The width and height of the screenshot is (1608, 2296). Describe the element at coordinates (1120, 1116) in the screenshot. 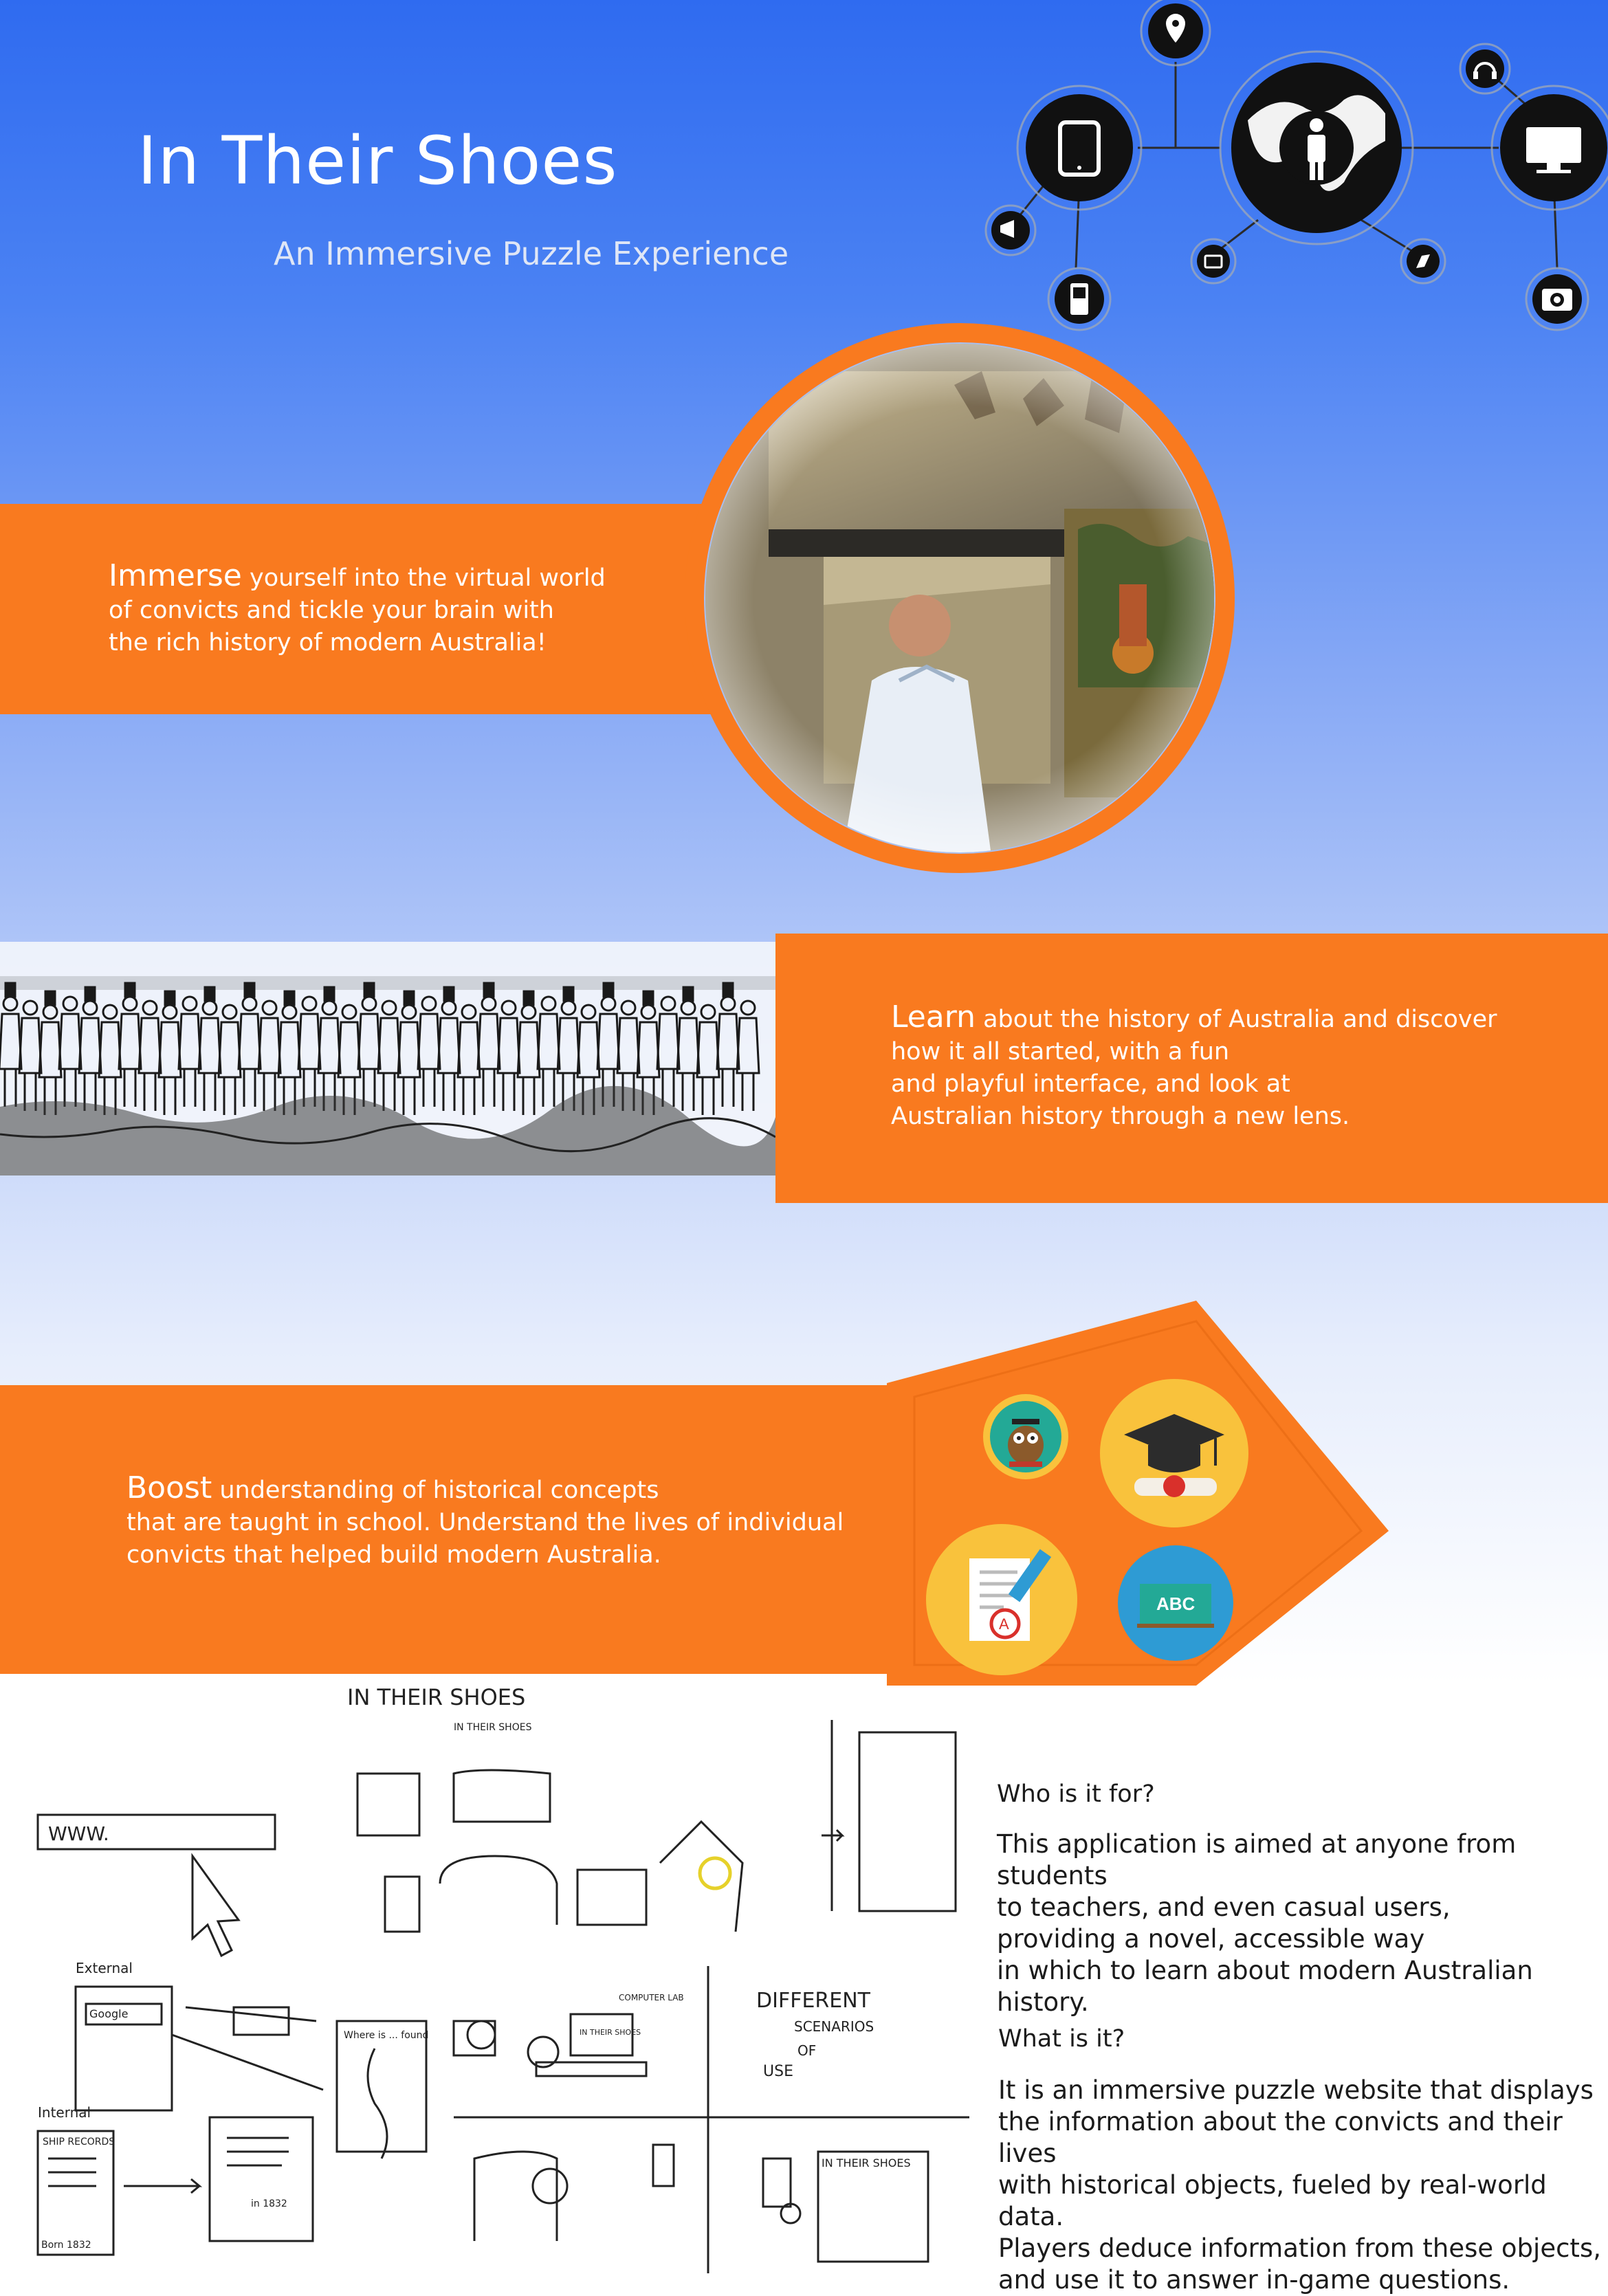

I see `learn-line-4: Australian history through a new lens.` at that location.